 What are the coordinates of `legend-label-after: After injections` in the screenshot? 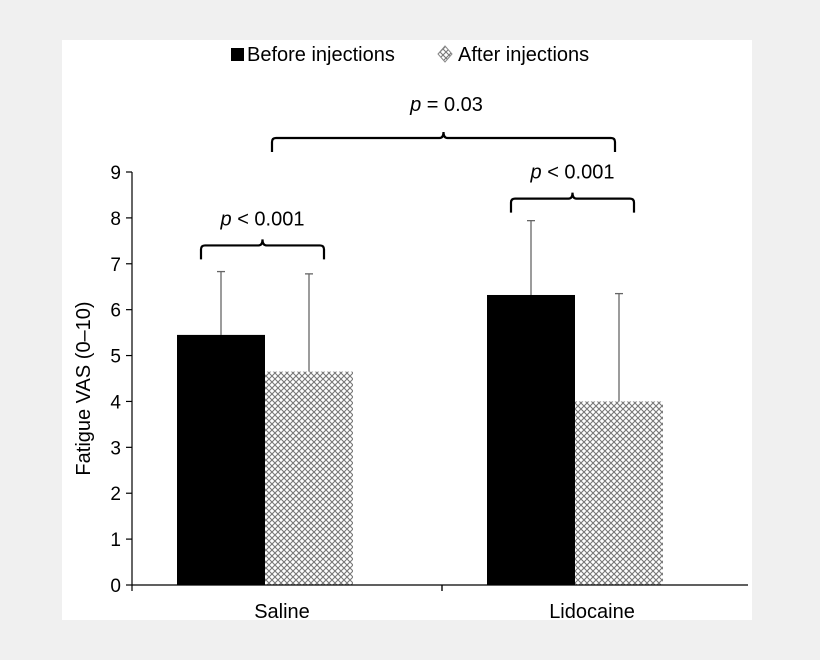 It's located at (523, 55).